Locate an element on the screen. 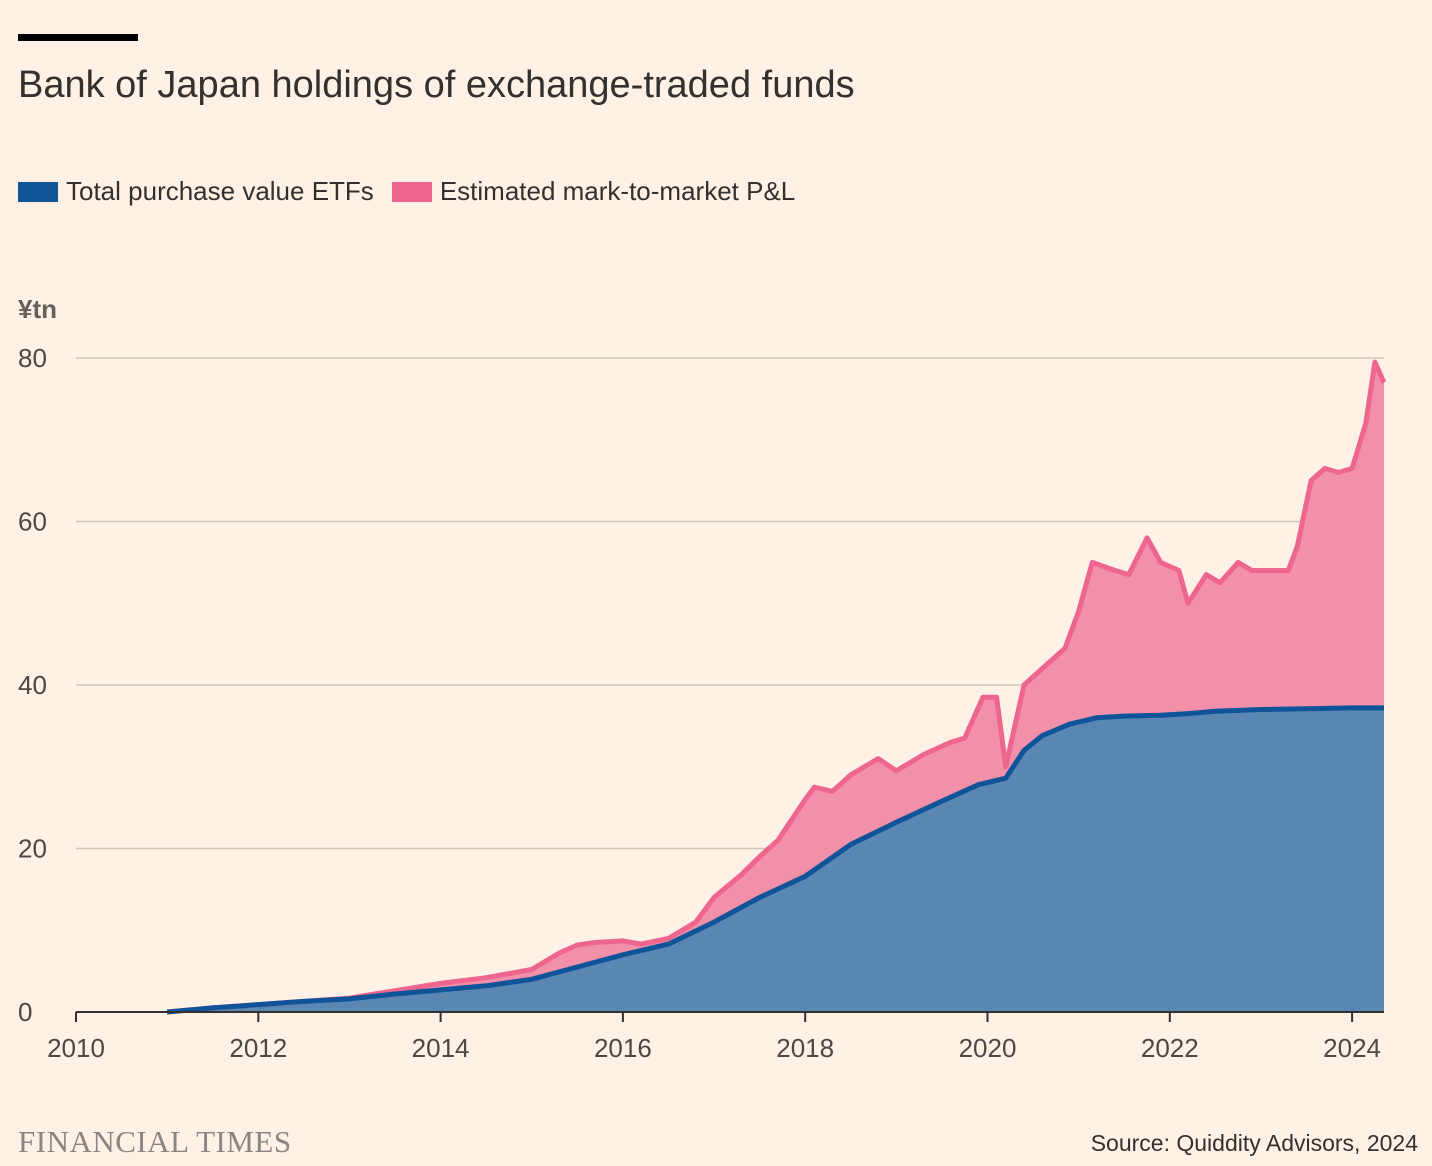 This screenshot has height=1166, width=1432. x-tick-label: 2012 is located at coordinates (258, 1048).